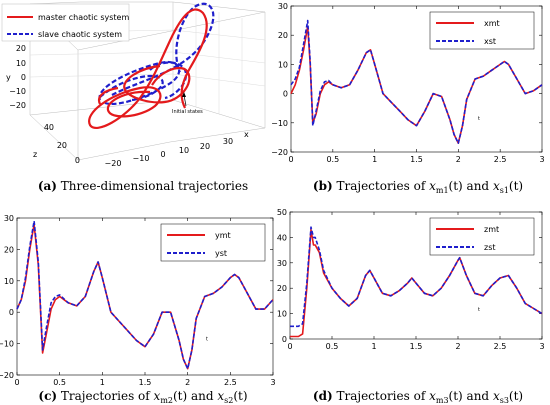 This screenshot has height=405, width=550. Describe the element at coordinates (102, 382) in the screenshot. I see `panel-c-xtick-label: 1` at that location.